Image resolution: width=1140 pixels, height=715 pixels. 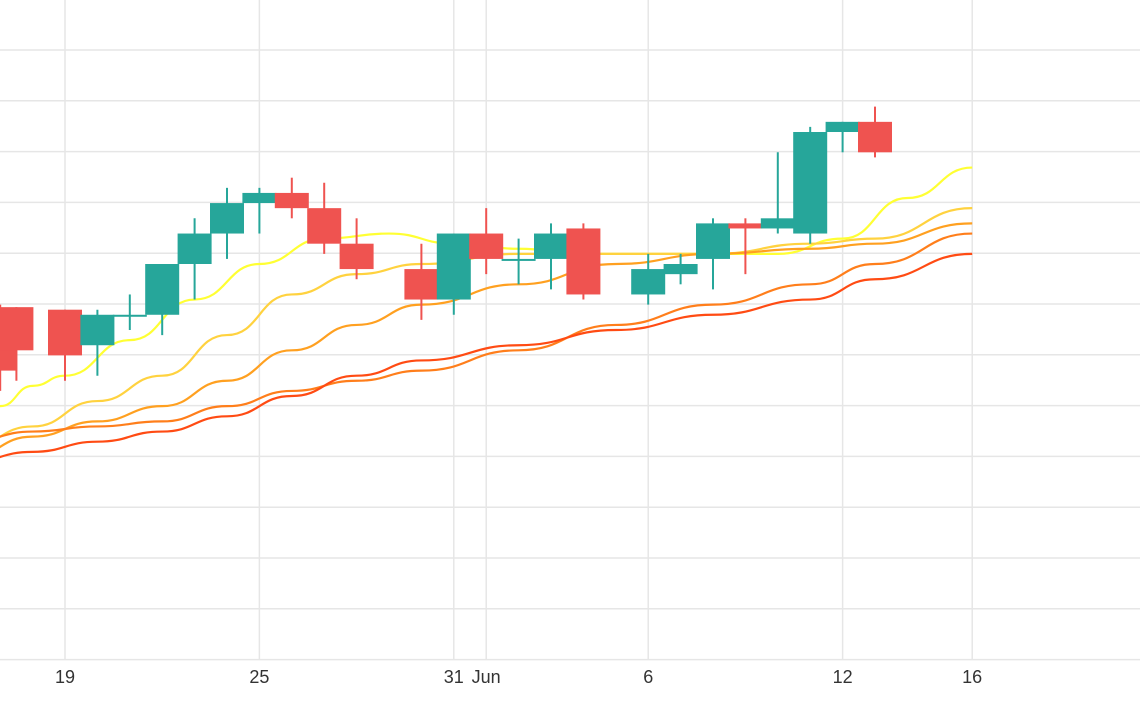 What do you see at coordinates (65, 677) in the screenshot?
I see `x-tick-label: 19` at bounding box center [65, 677].